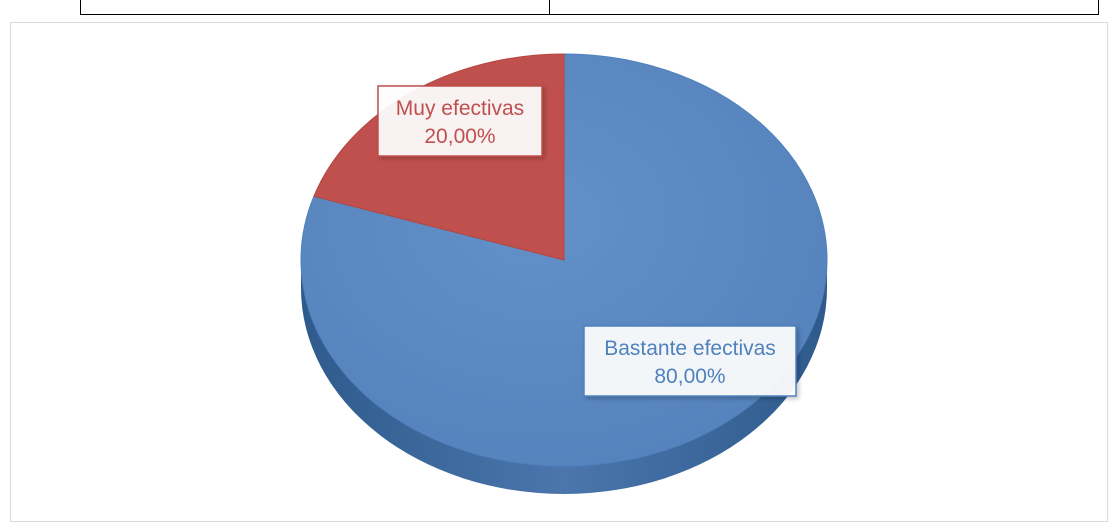 The height and width of the screenshot is (522, 1108). I want to click on data-label-category: Muy efectivas, so click(460, 108).